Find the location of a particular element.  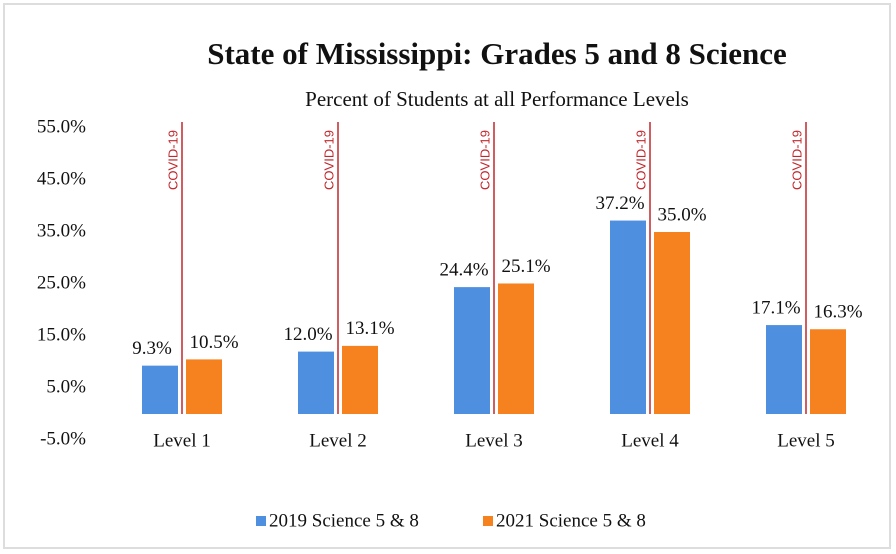

y-tick-label: 35.0% is located at coordinates (61, 230).